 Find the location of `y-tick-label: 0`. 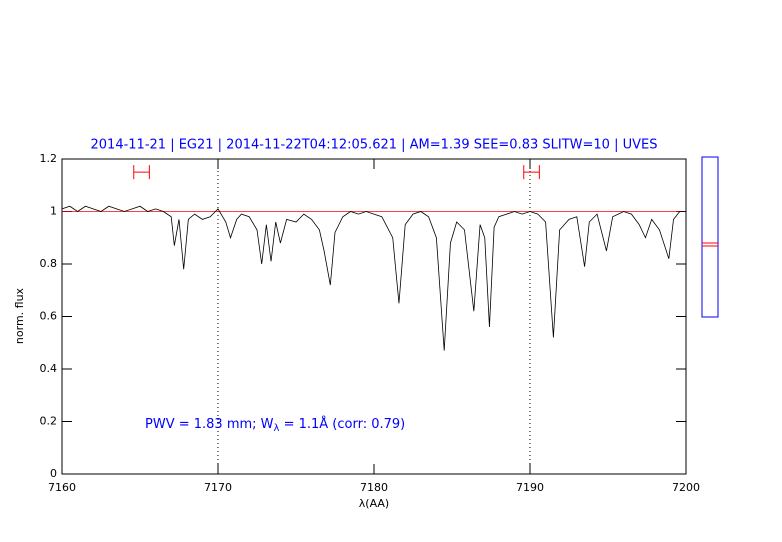

y-tick-label: 0 is located at coordinates (53, 473).